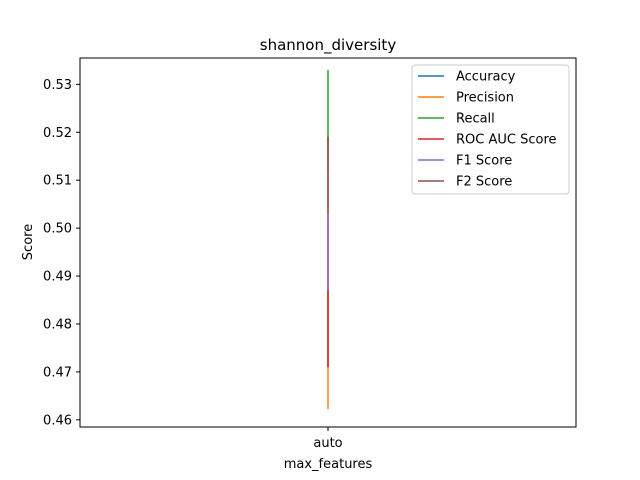 Image resolution: width=640 pixels, height=480 pixels. What do you see at coordinates (57, 420) in the screenshot?
I see `y-tick-label: 0.46` at bounding box center [57, 420].